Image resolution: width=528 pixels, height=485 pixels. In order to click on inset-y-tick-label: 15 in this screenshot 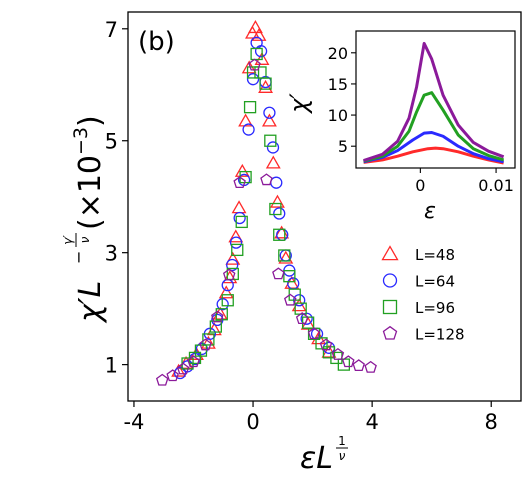, I will do `click(338, 84)`.